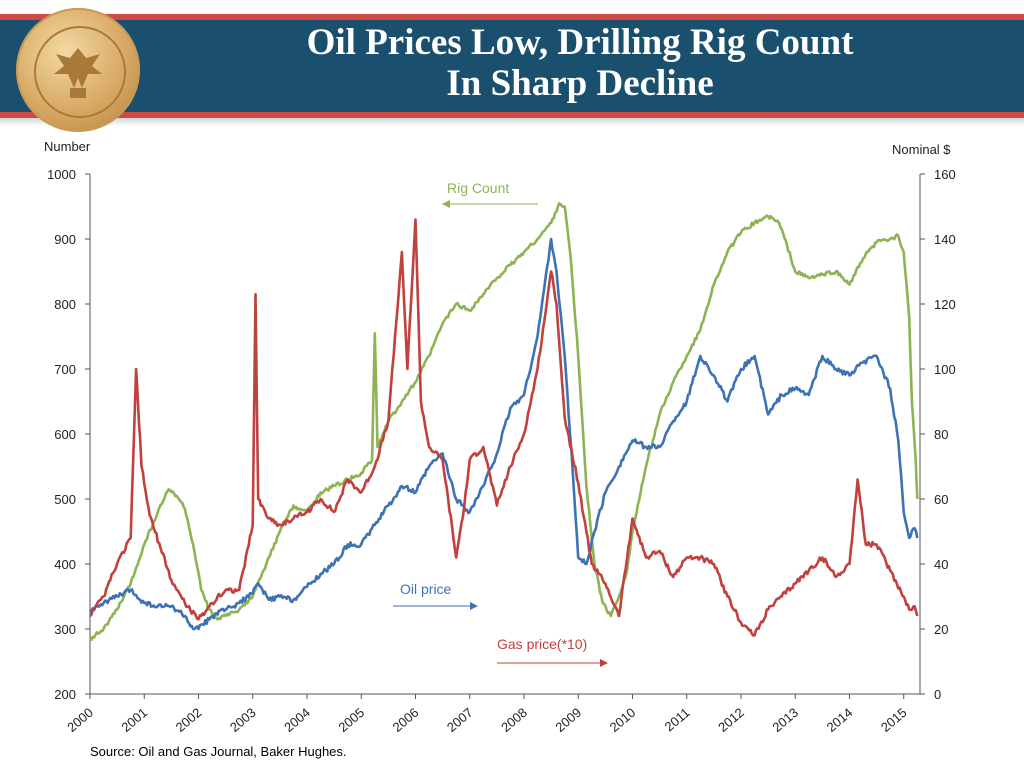 Image resolution: width=1024 pixels, height=768 pixels. I want to click on left-tick-label: 900, so click(65, 239).